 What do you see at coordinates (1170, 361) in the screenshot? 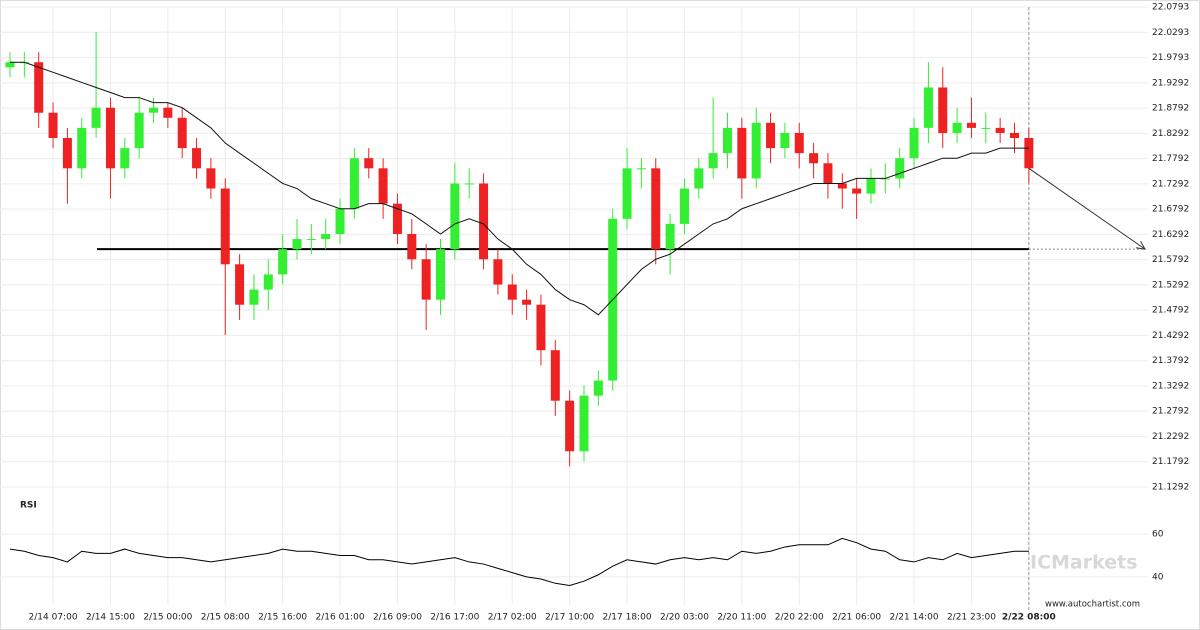
I see `y-tick-label: 21.3792` at bounding box center [1170, 361].